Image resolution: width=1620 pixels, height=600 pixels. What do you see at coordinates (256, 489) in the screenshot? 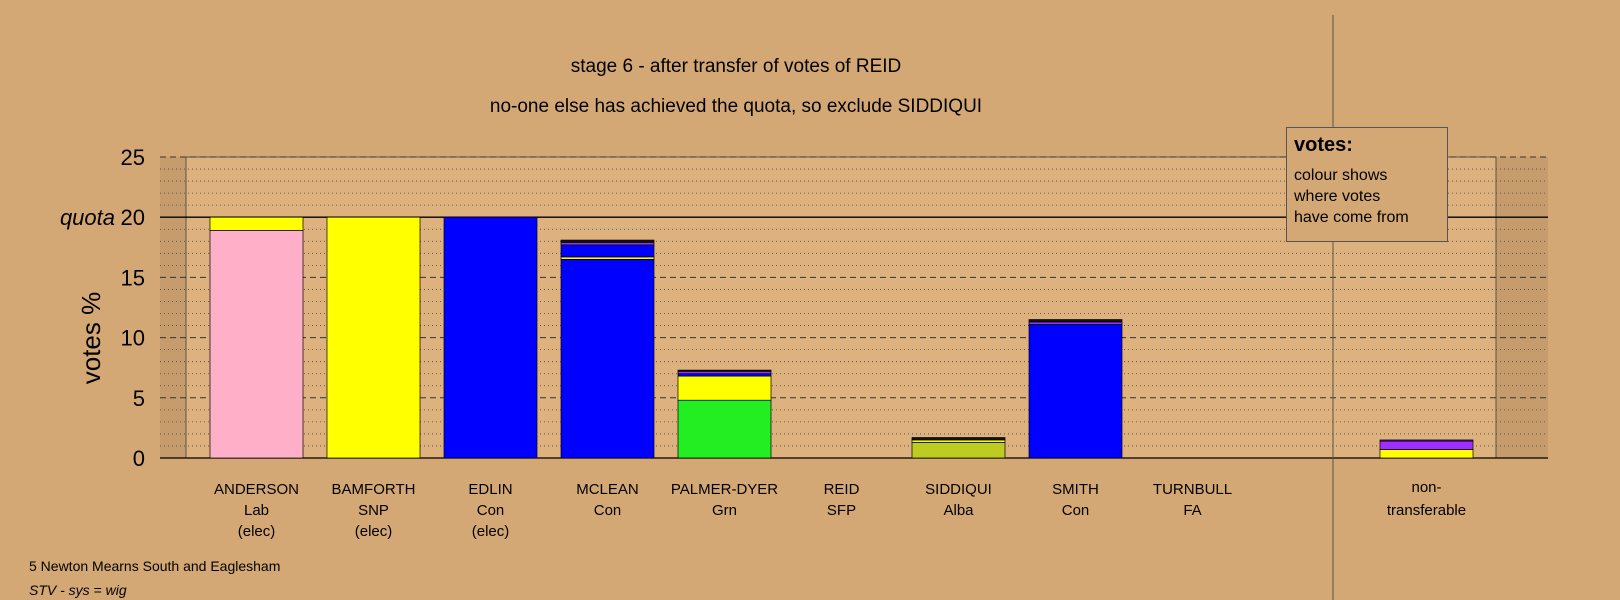
I see `candidate-name-label: ANDERSON` at bounding box center [256, 489].